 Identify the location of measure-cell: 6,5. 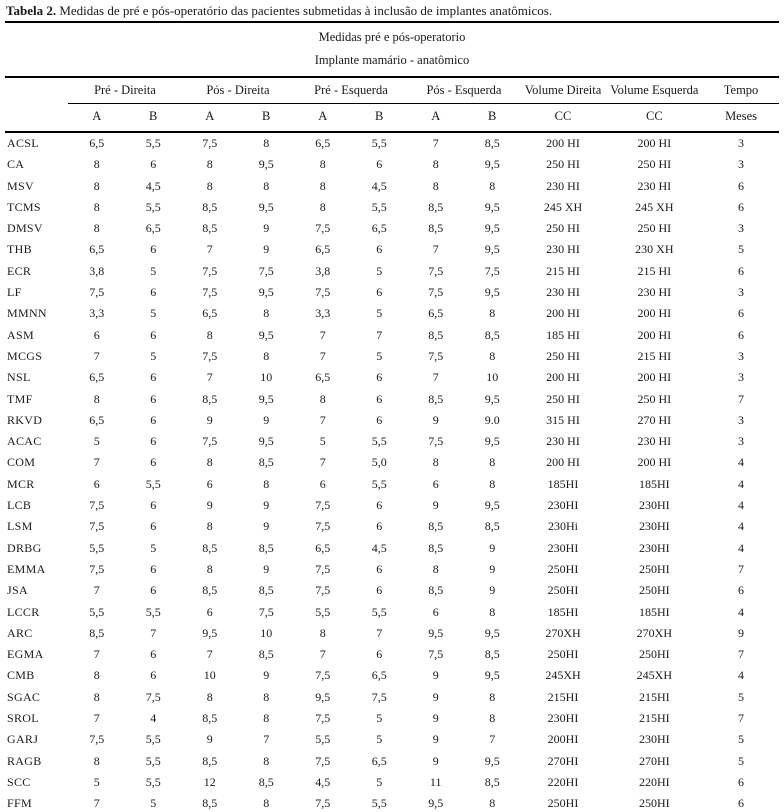
(379, 675).